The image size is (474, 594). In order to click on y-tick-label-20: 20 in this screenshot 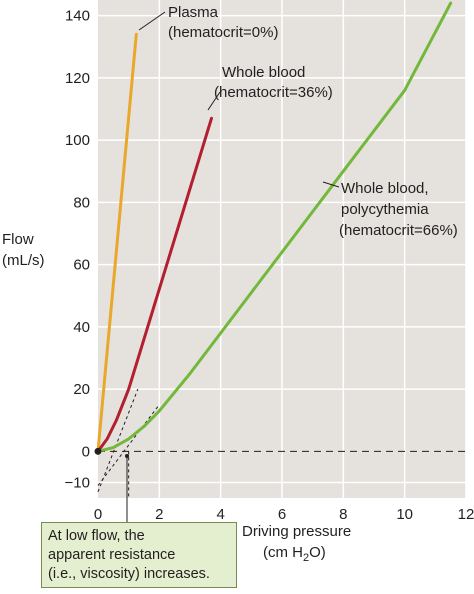, I will do `click(81, 389)`.